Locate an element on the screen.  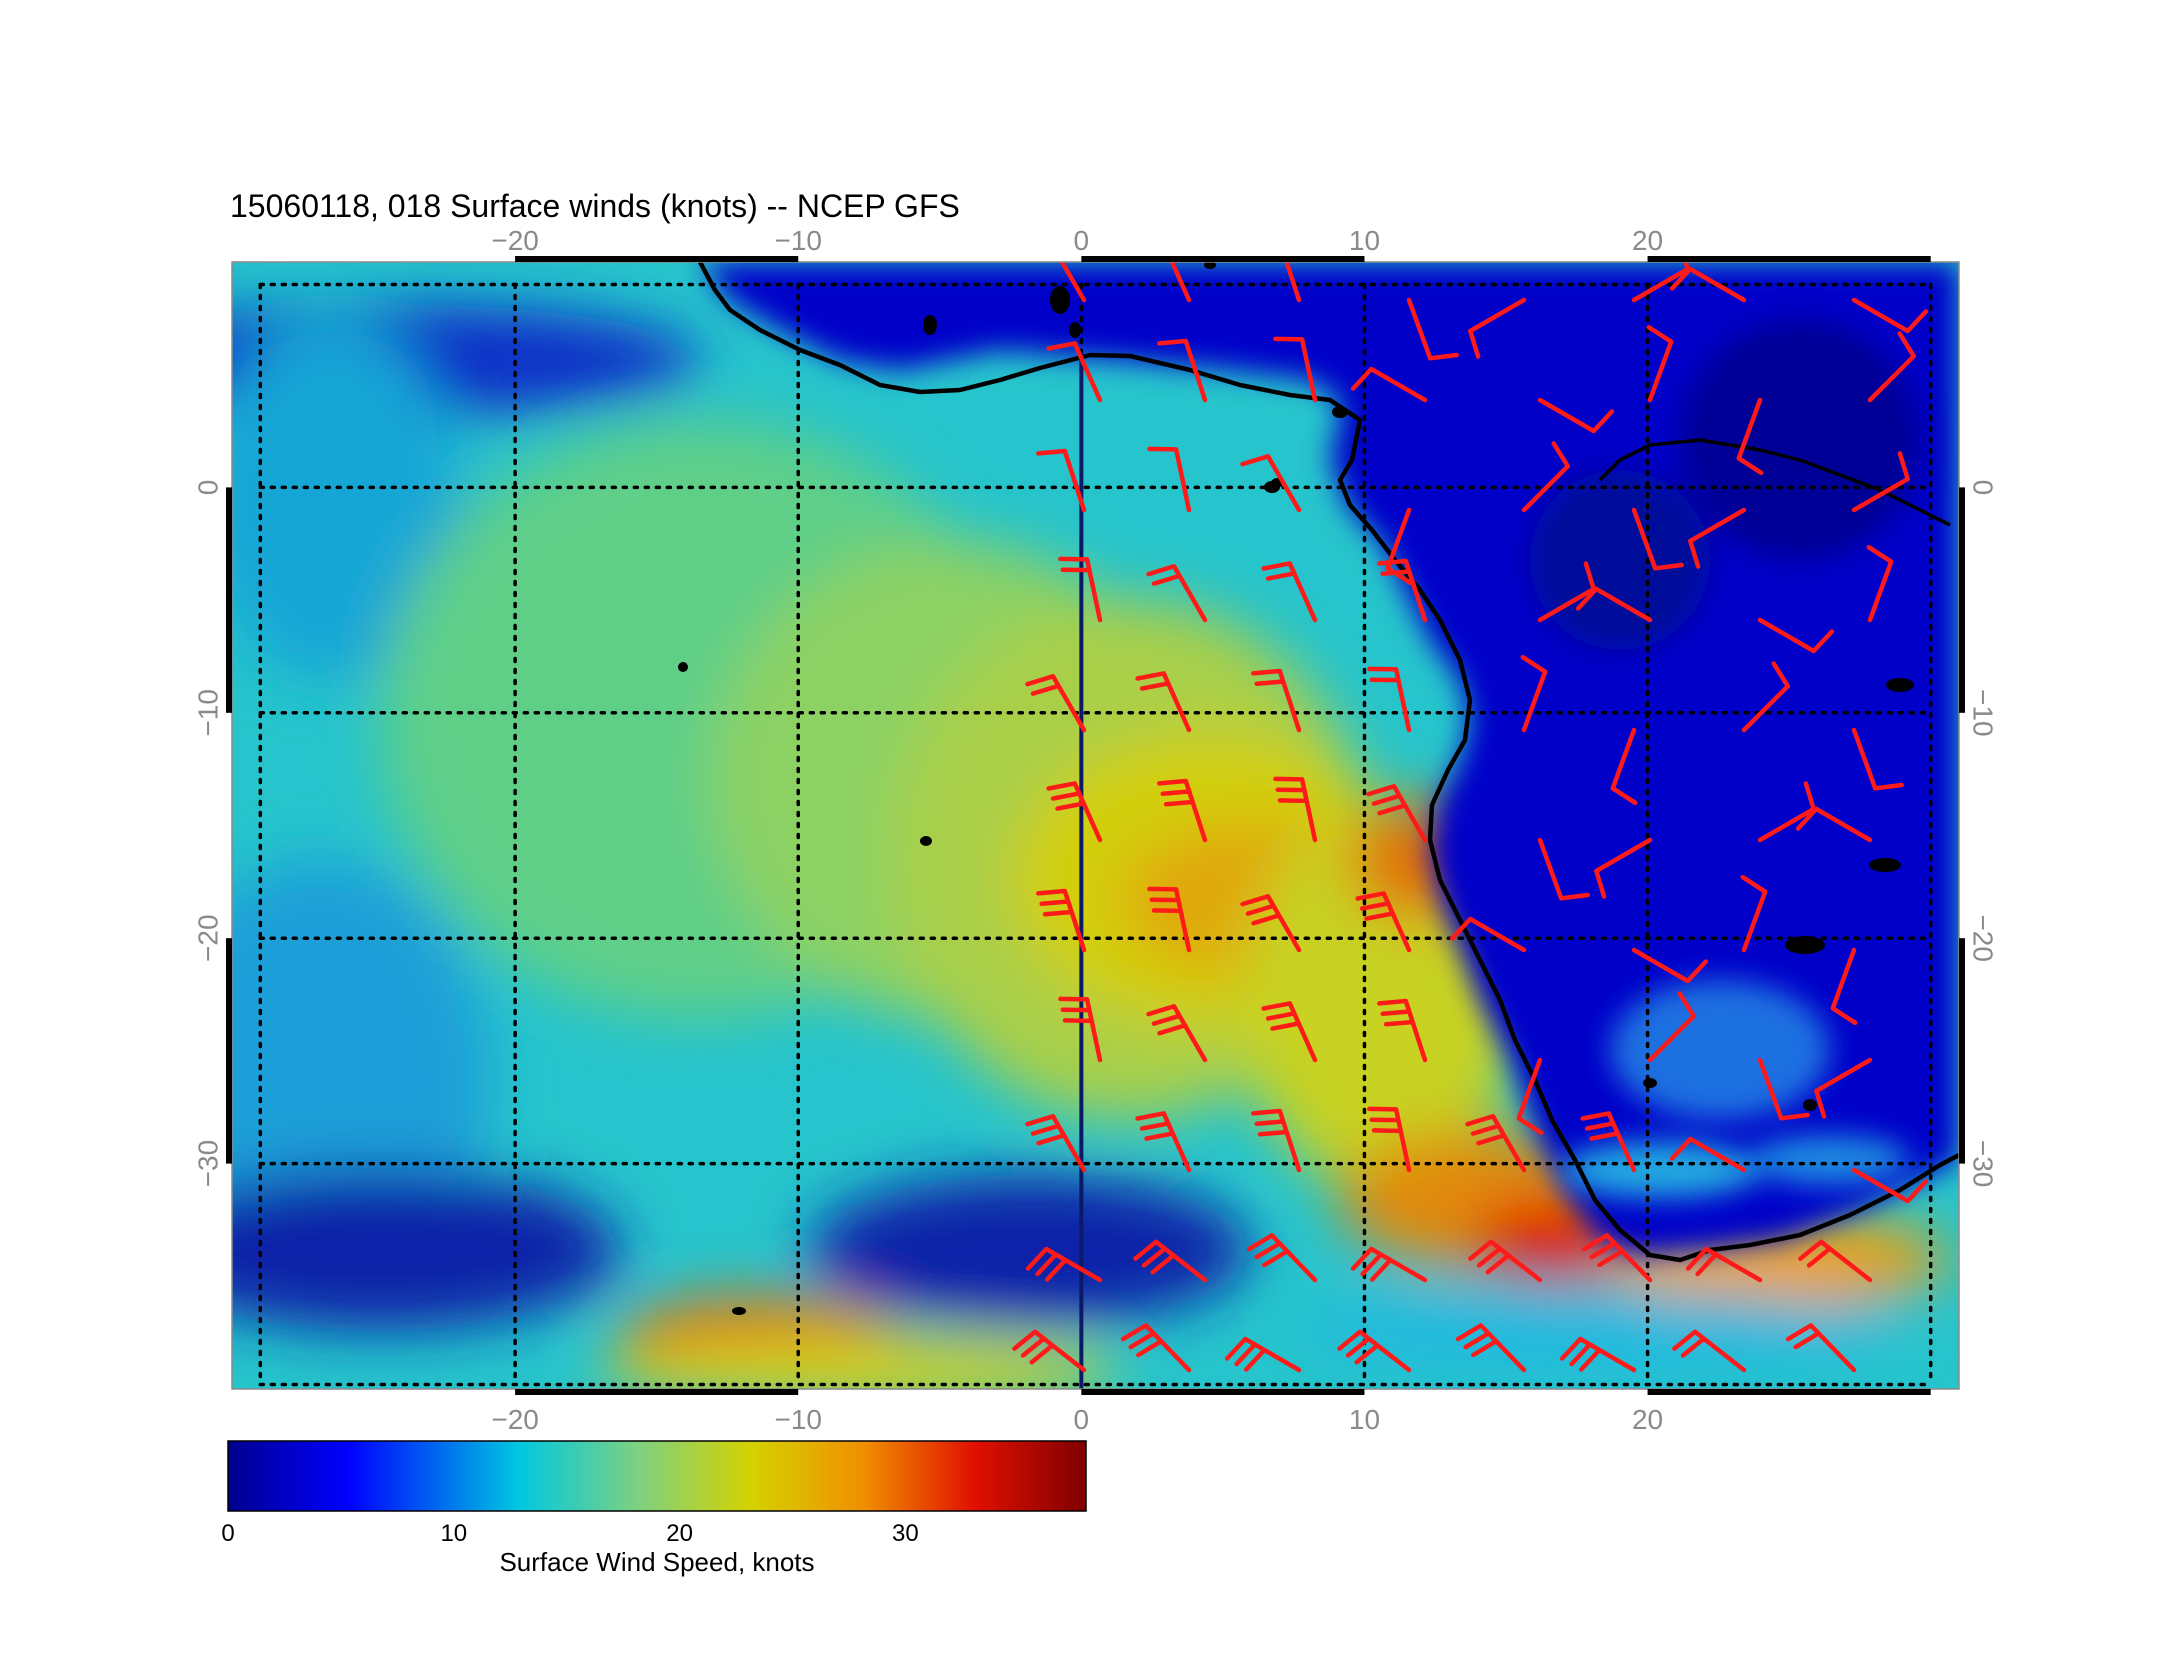
longitude-labels-top: −20 −10 0 10 20 is located at coordinates (1077, 240).